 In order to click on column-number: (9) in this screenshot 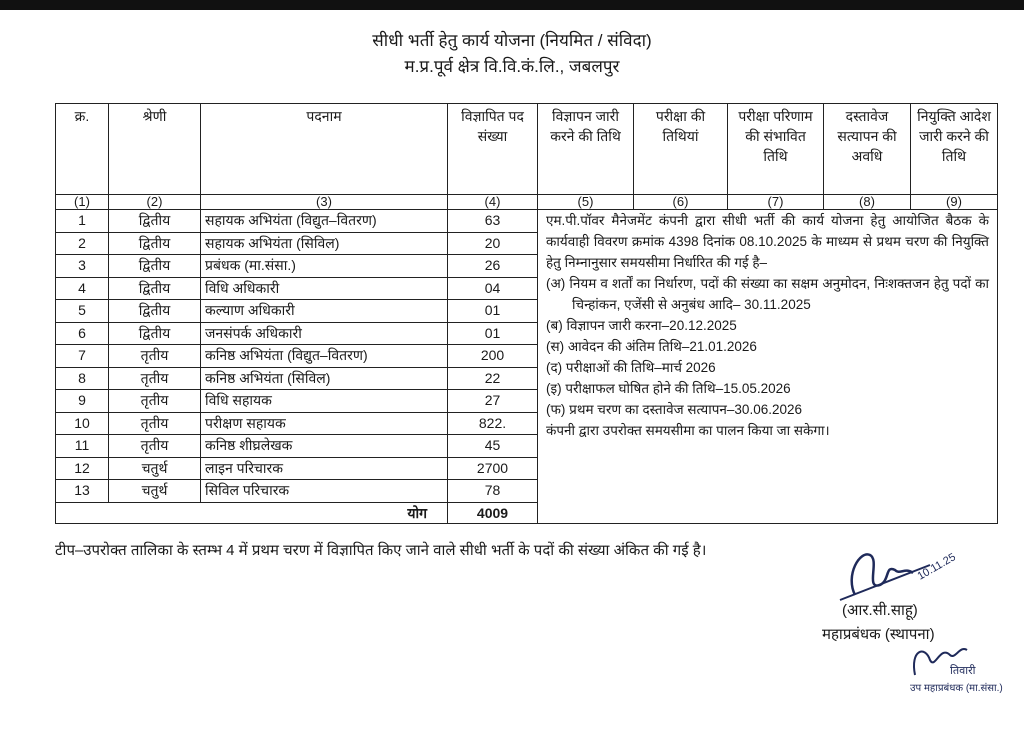, I will do `click(954, 202)`.